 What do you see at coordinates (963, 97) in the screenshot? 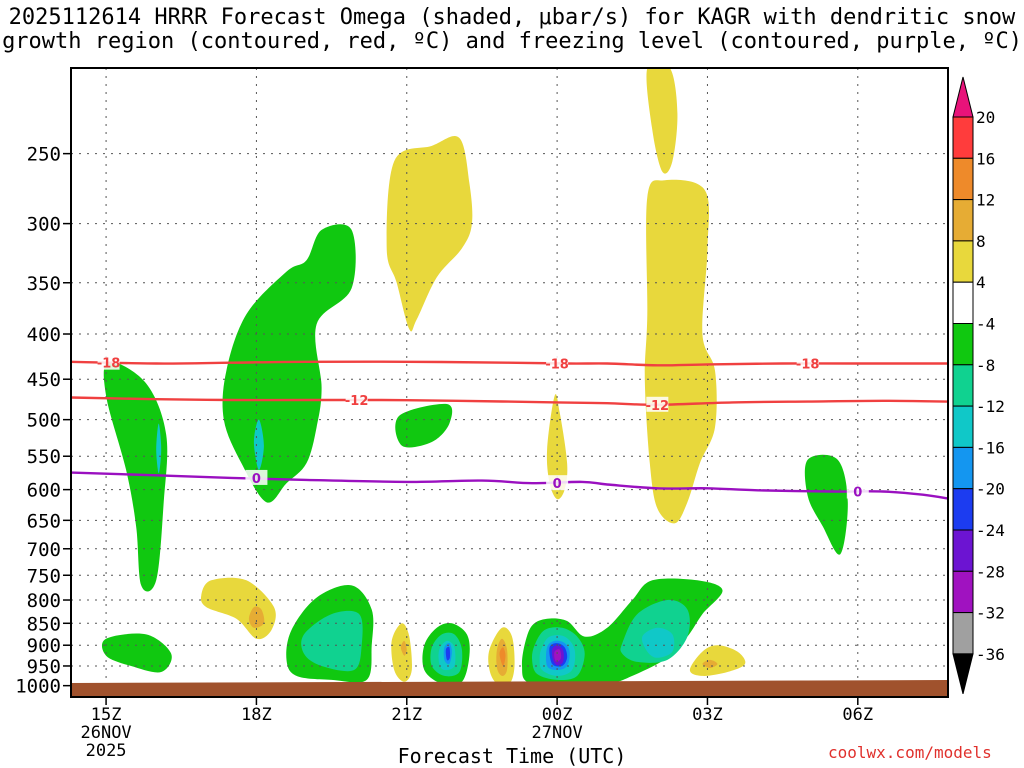
I see `colorbar-arrow-top` at bounding box center [963, 97].